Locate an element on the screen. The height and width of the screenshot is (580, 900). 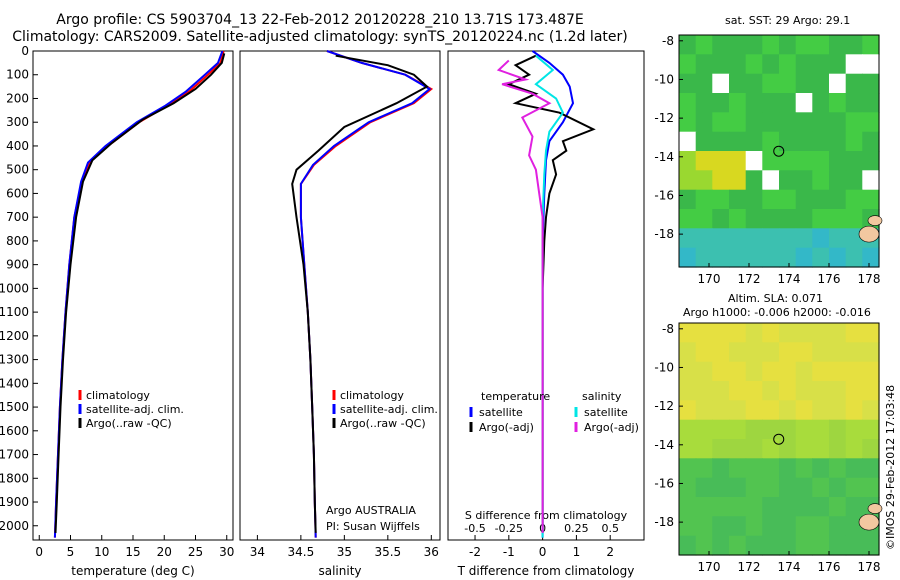
x-tick-label: 35.5 is located at coordinates (387, 552).